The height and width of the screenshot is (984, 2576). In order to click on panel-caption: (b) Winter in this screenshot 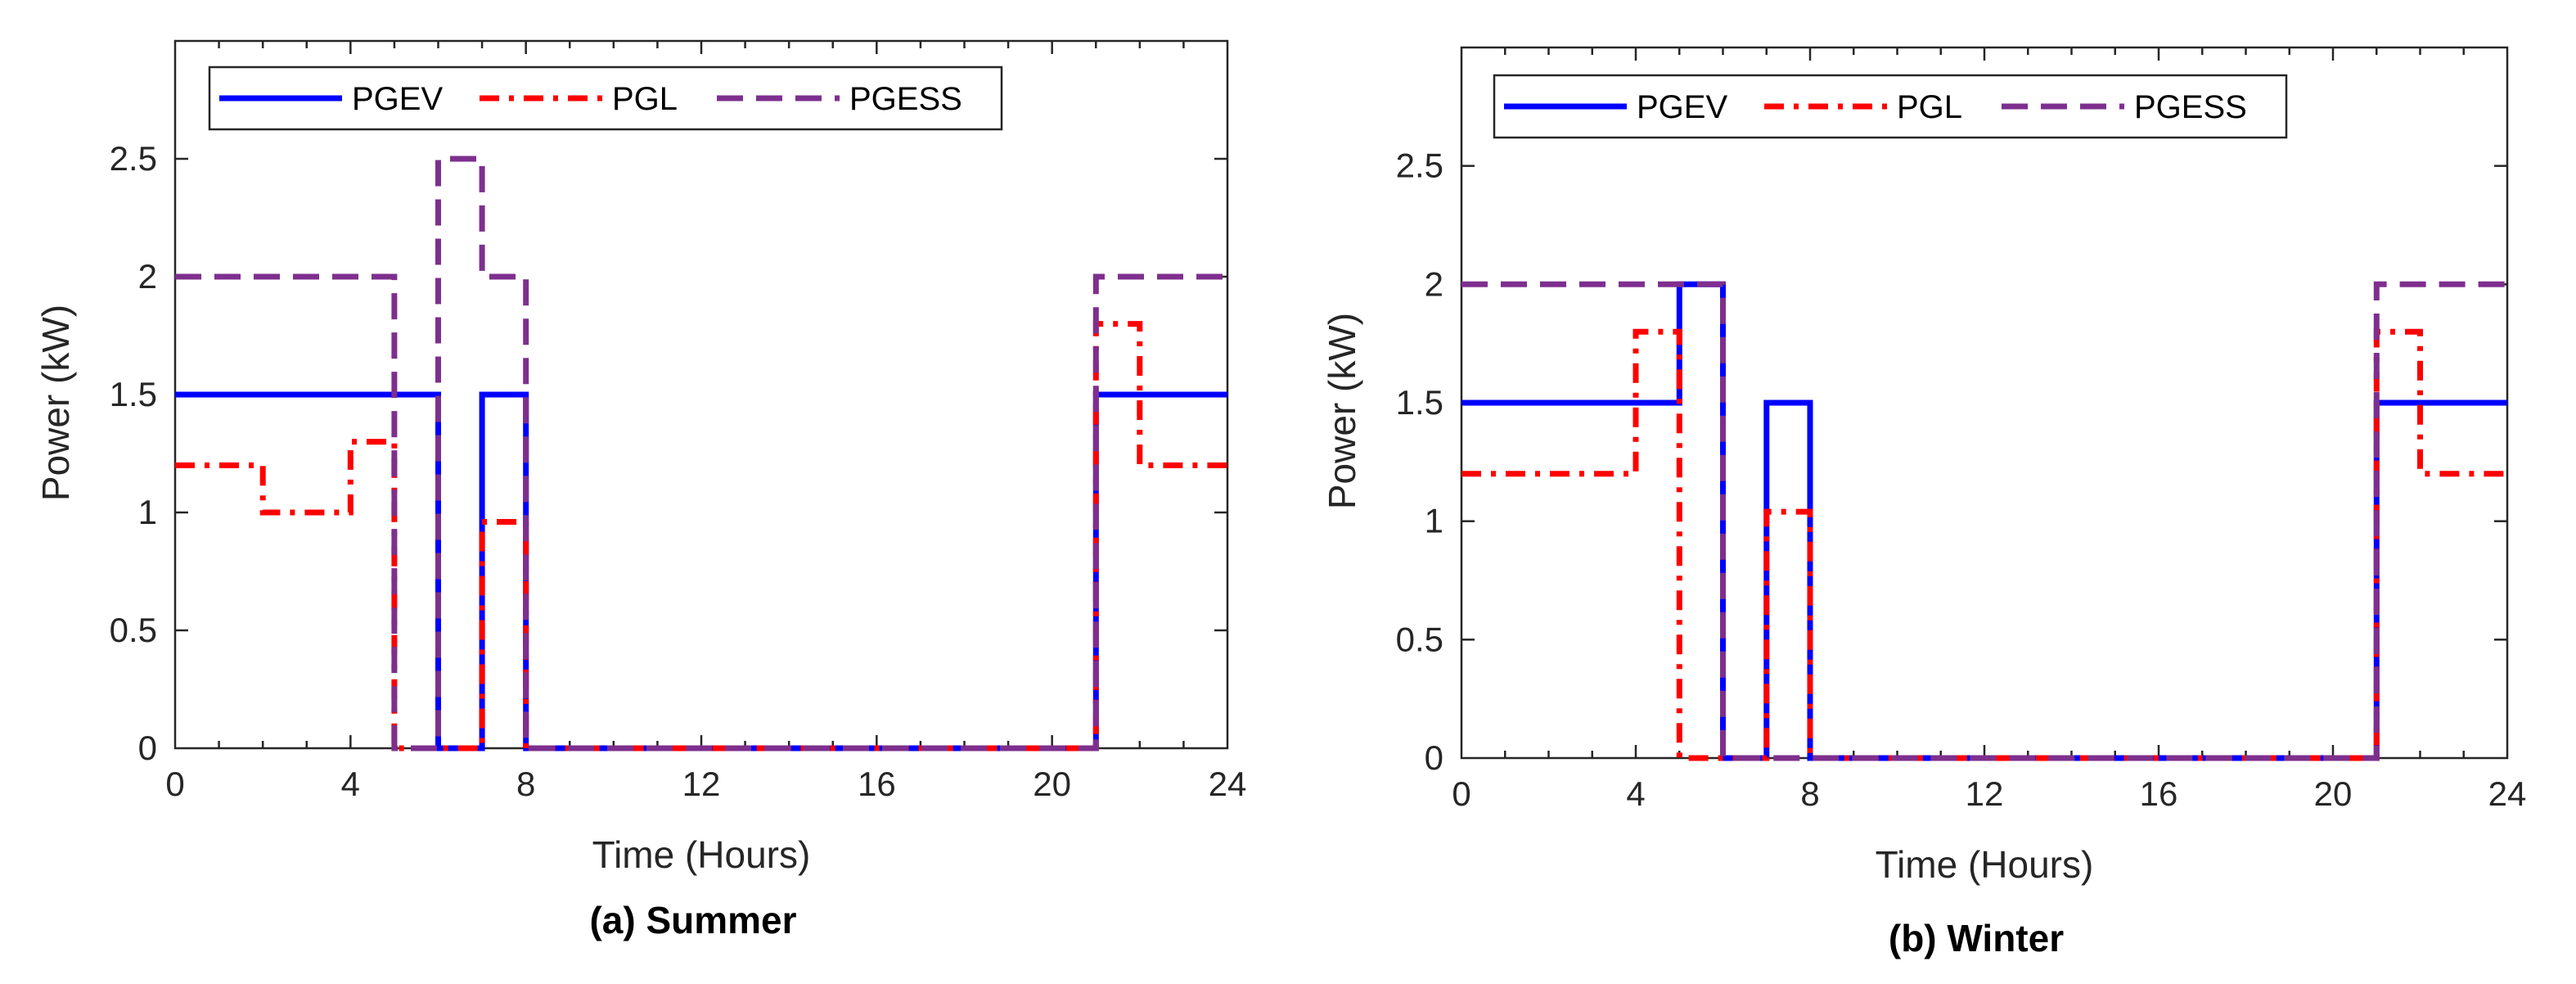, I will do `click(1977, 938)`.